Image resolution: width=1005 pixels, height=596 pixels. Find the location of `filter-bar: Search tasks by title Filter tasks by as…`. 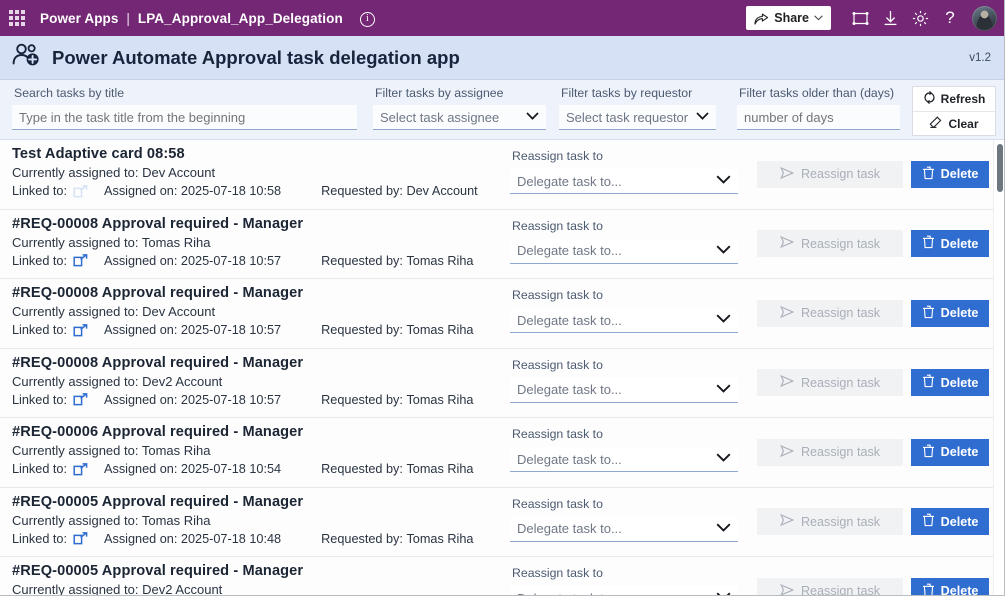

filter-bar: Search tasks by title Filter tasks by as… is located at coordinates (502, 110).